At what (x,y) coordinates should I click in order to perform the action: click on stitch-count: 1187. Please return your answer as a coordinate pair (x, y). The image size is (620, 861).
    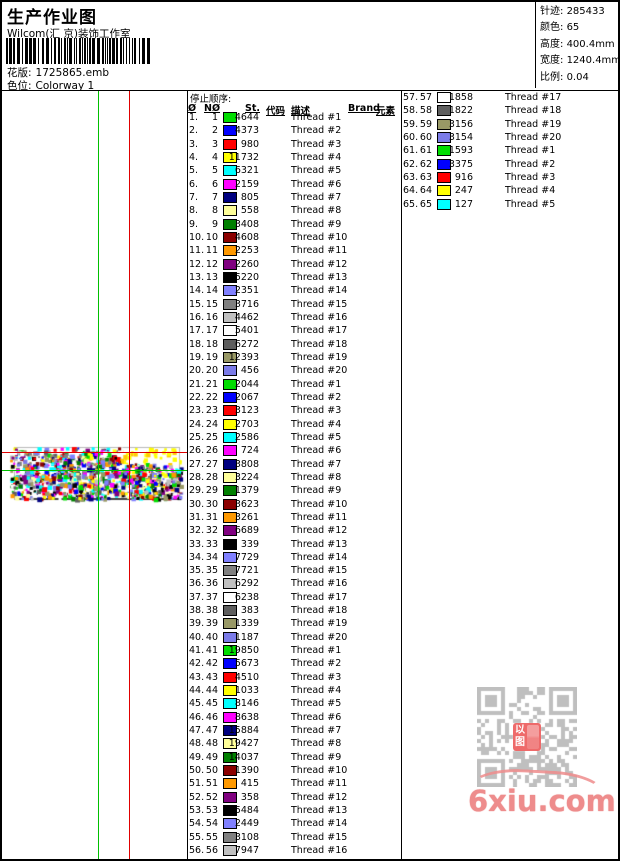
    Looking at the image, I should click on (246, 637).